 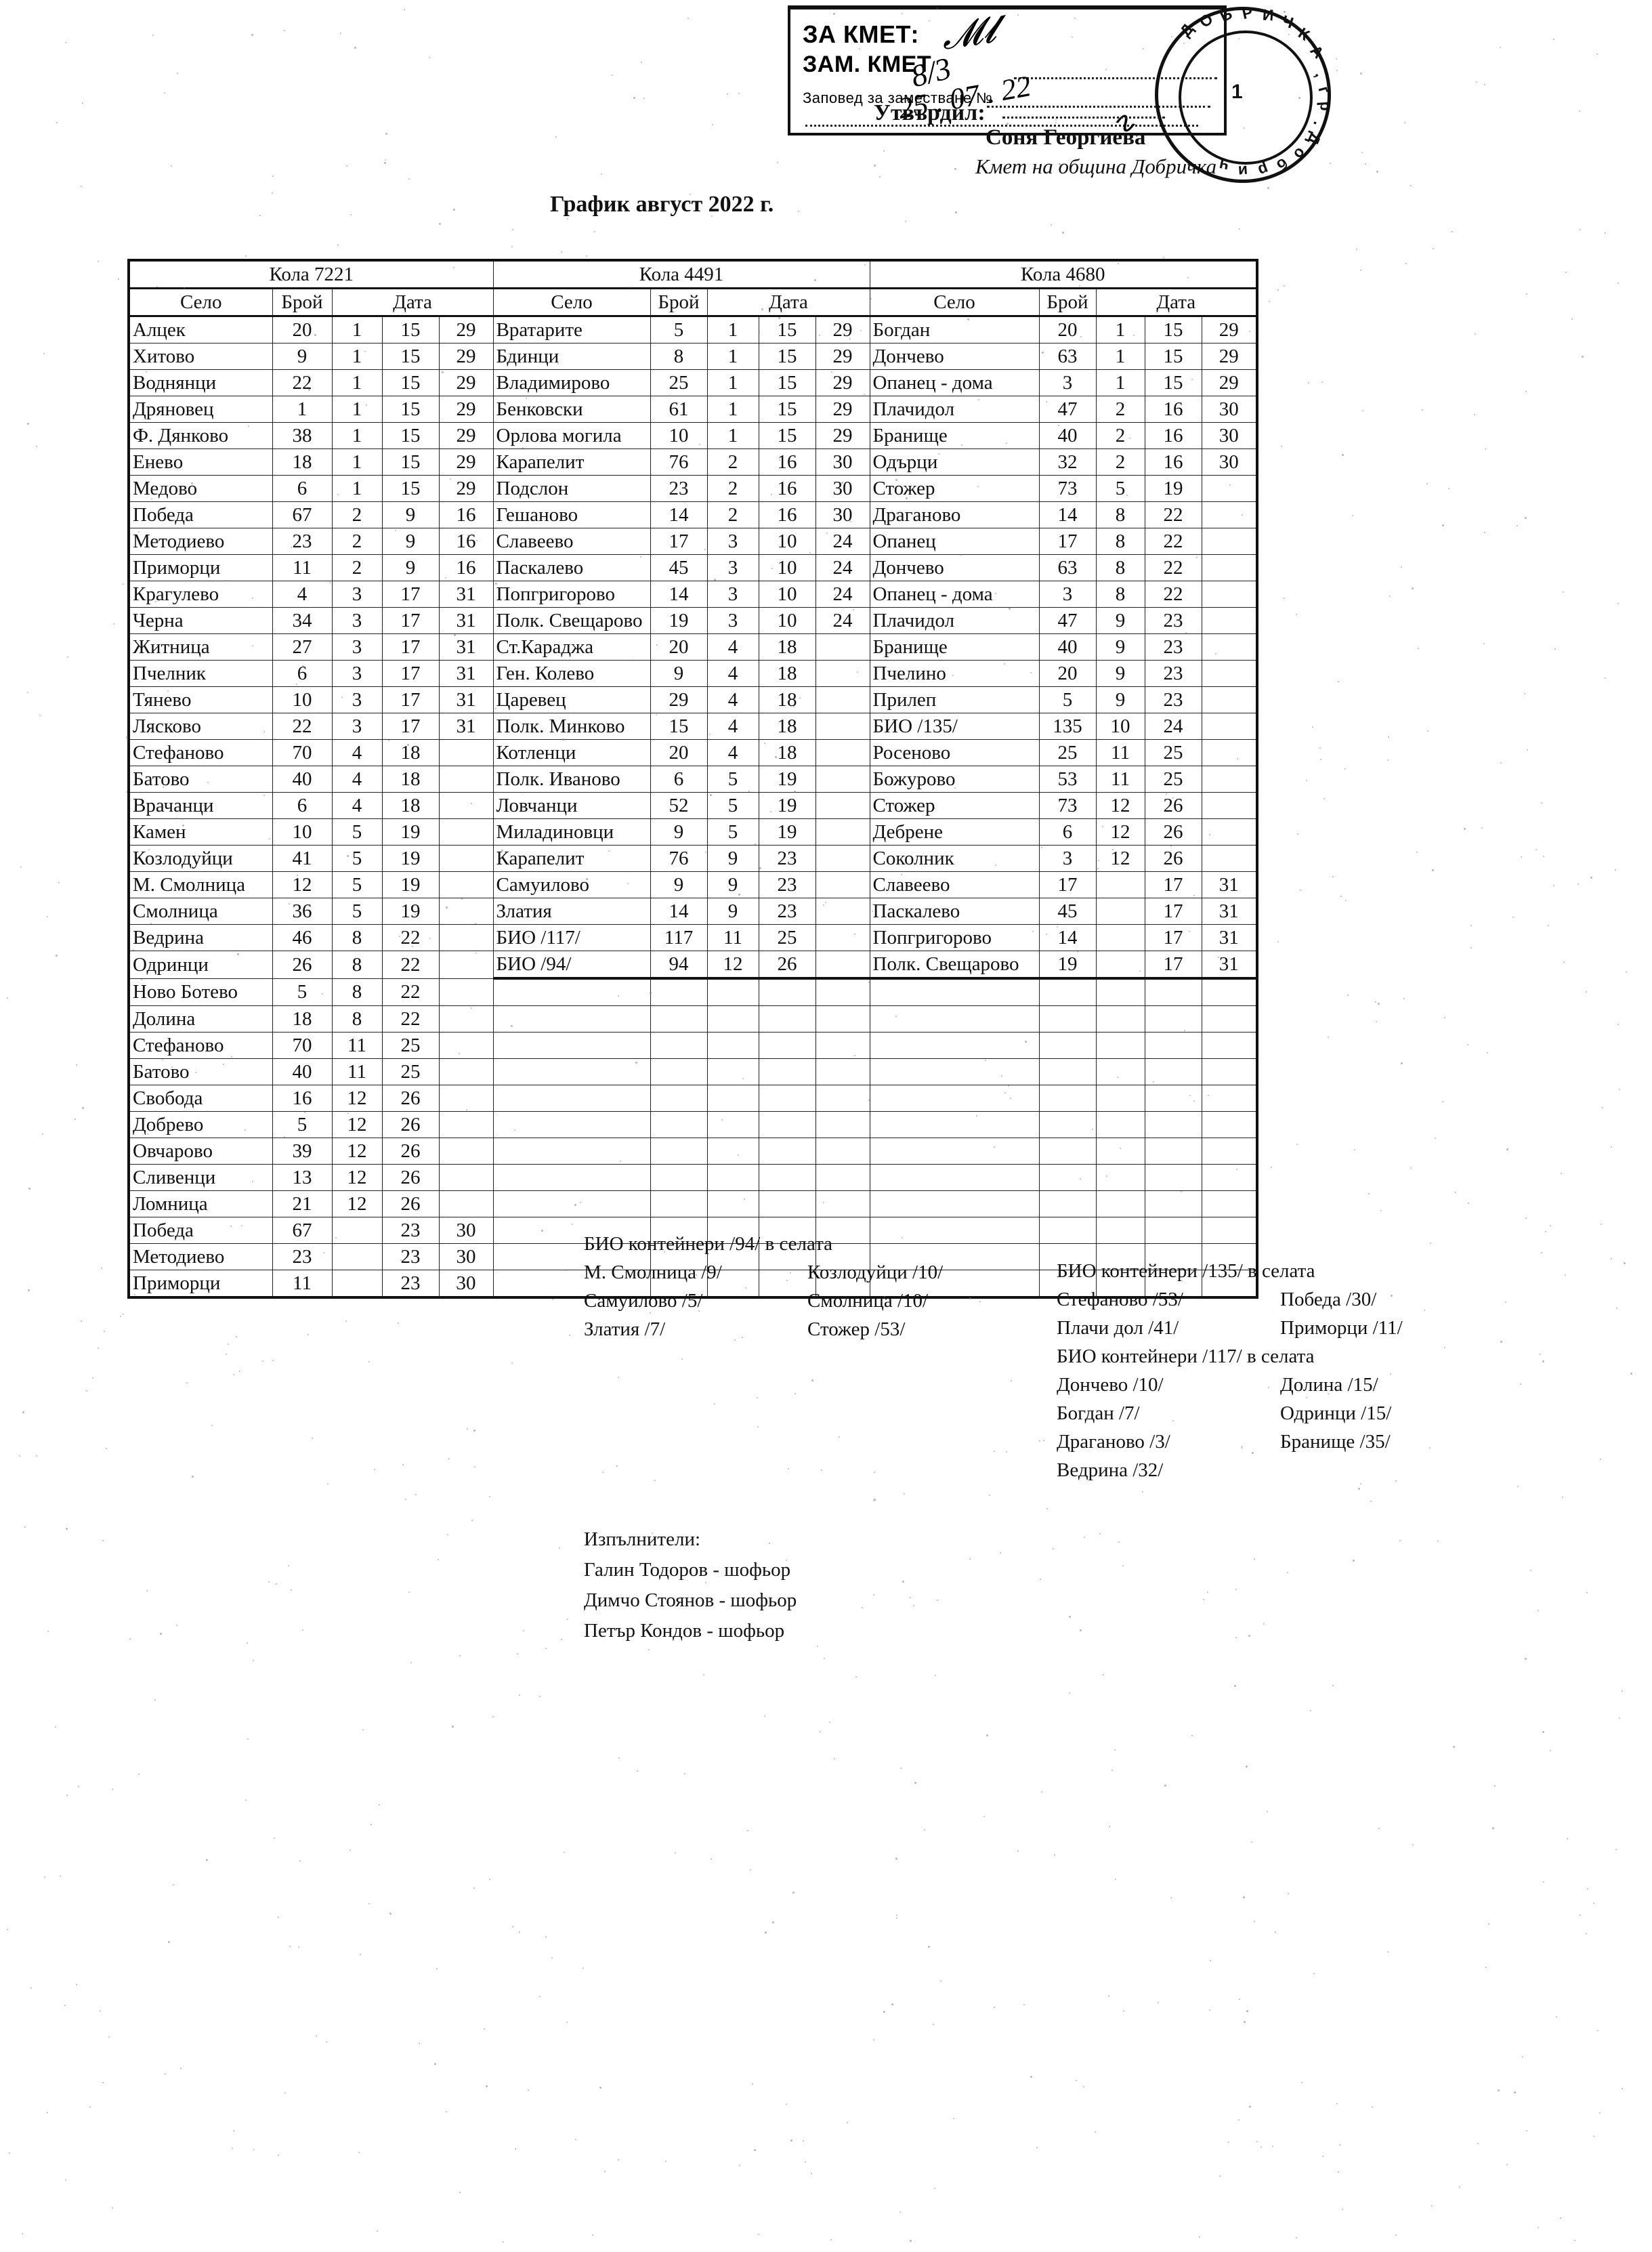 I want to click on cell-broy: 26, so click(x=303, y=965).